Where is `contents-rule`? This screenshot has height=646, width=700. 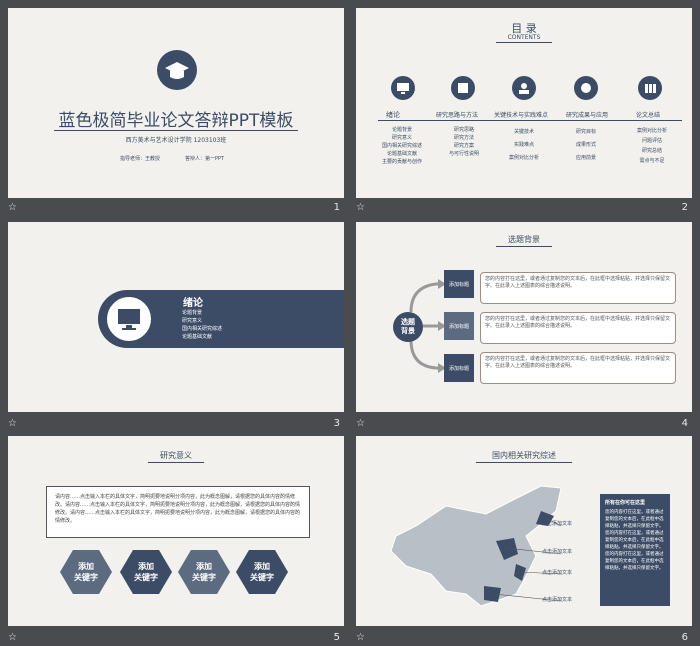
contents-rule is located at coordinates (524, 42).